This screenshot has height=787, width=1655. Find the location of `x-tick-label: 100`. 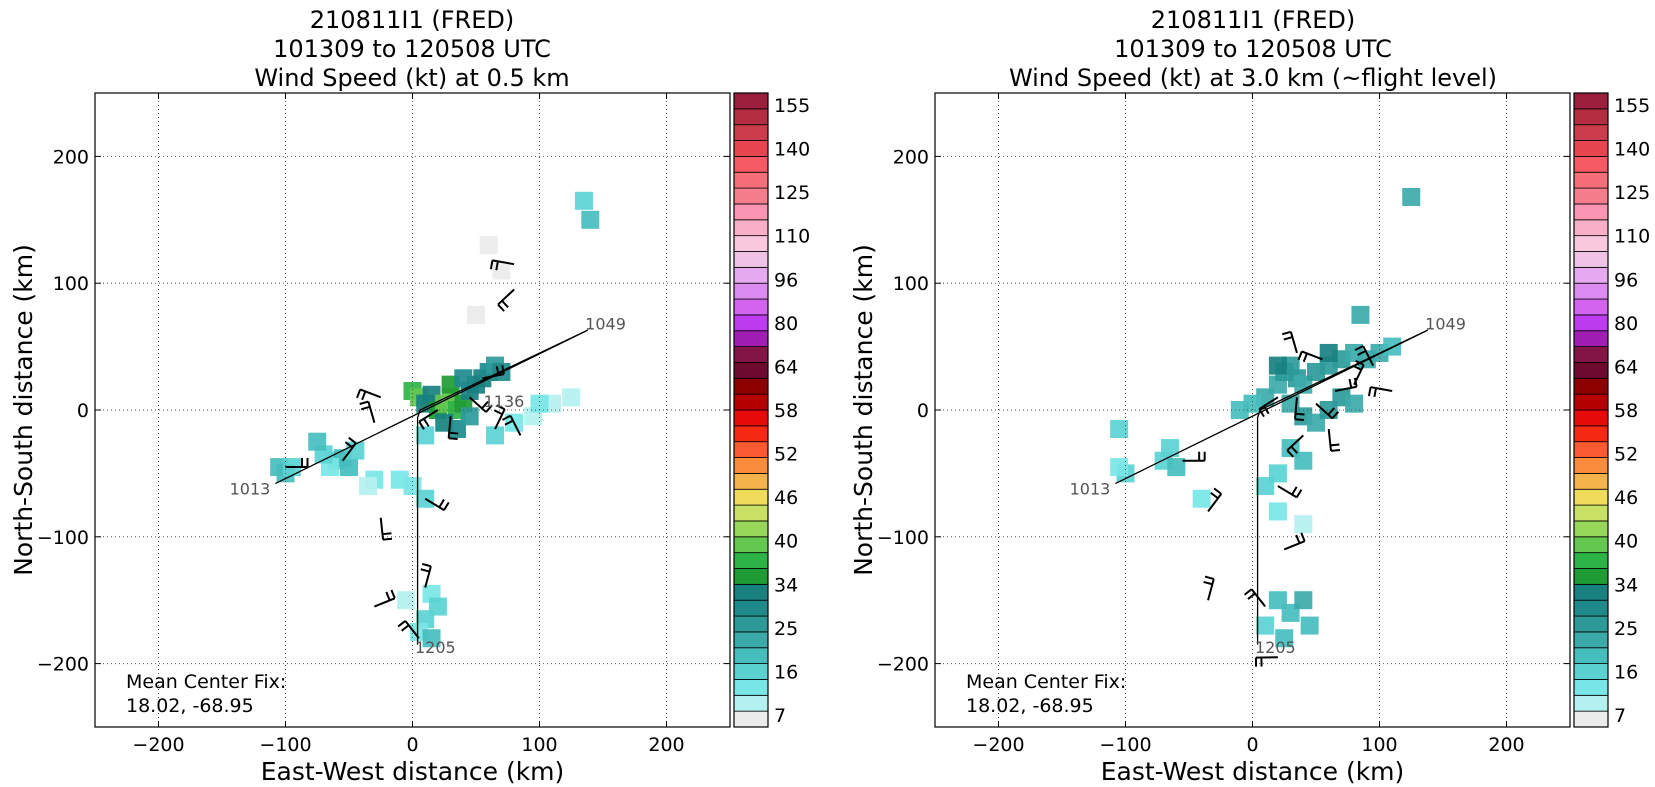

x-tick-label: 100 is located at coordinates (539, 745).